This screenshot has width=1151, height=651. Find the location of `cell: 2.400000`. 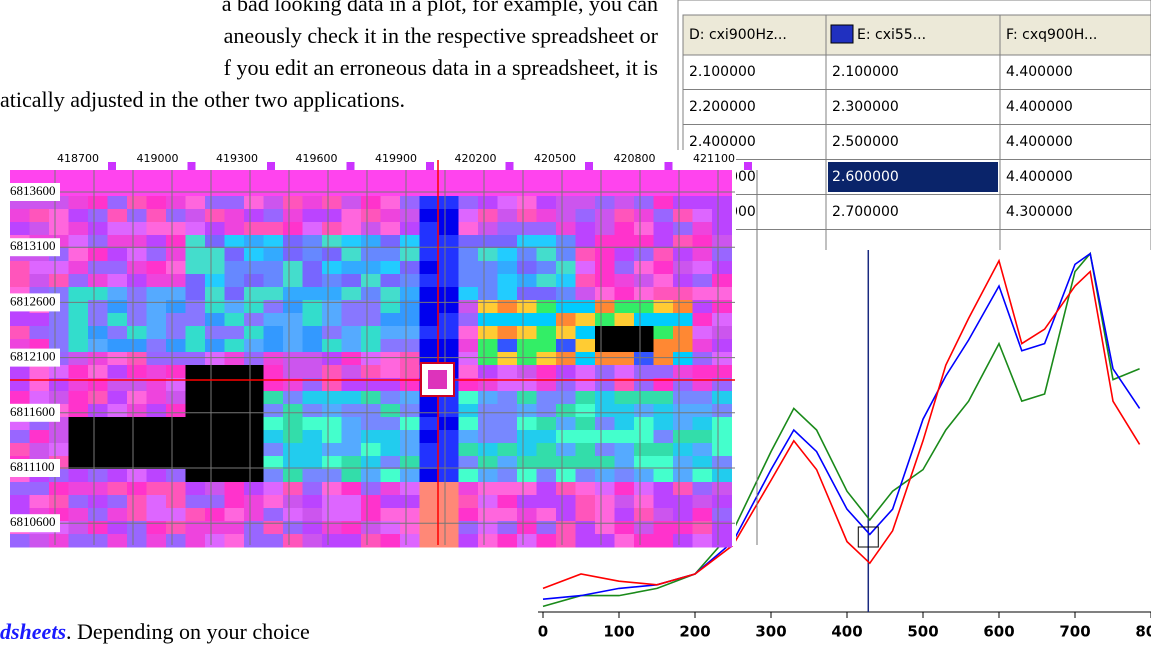

cell: 2.400000 is located at coordinates (722, 142).